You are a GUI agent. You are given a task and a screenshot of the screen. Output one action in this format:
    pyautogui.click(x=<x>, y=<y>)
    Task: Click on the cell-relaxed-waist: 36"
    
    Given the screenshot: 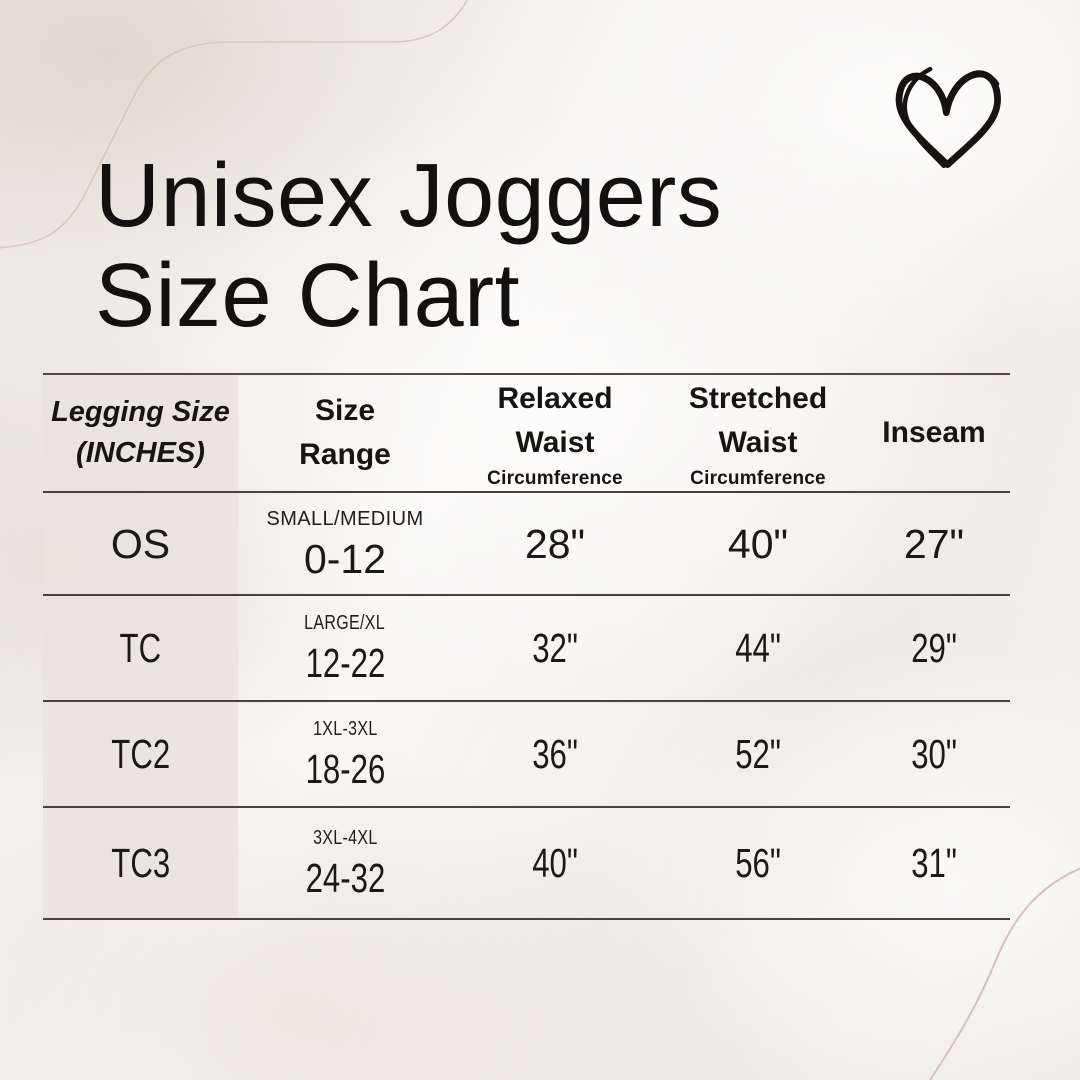 What is the action you would take?
    pyautogui.click(x=555, y=754)
    